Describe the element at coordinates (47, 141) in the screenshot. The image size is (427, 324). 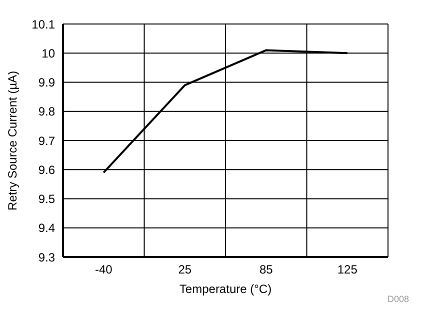
I see `y-tick-label: 9.7` at that location.